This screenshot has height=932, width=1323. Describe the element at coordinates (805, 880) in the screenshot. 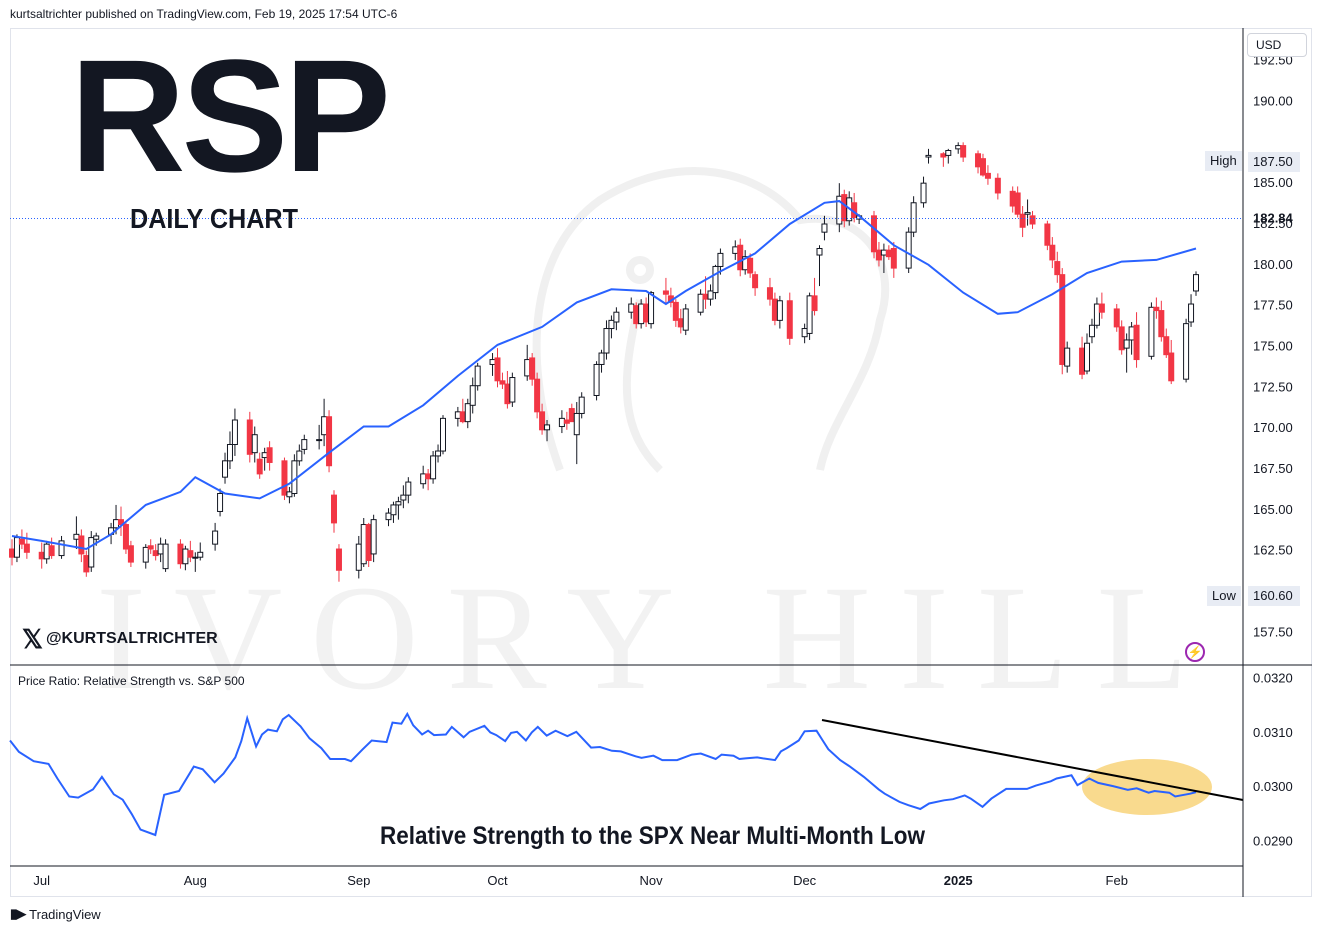

I see `time-tick-label: Dec` at that location.